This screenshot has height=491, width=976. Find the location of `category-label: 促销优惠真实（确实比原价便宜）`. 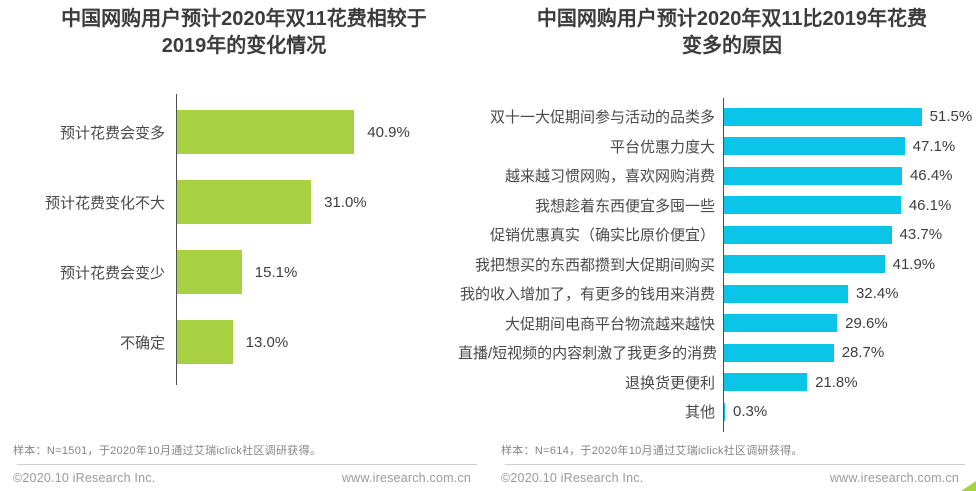

category-label: 促销优惠真实（确实比原价便宜） is located at coordinates (602, 236).